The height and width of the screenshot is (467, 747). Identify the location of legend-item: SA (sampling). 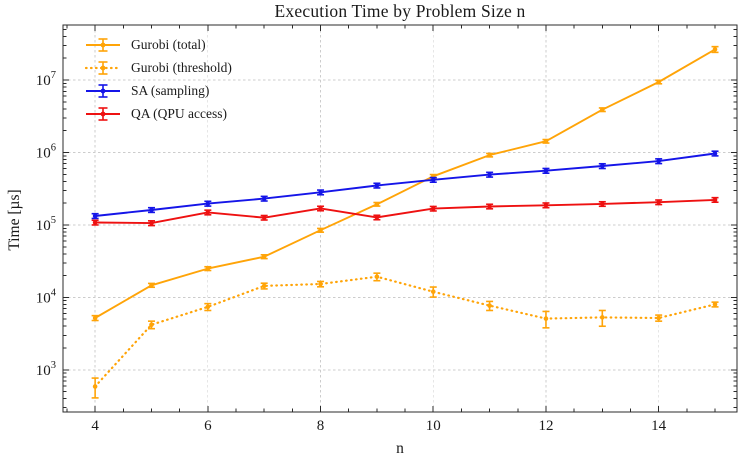
(158, 90).